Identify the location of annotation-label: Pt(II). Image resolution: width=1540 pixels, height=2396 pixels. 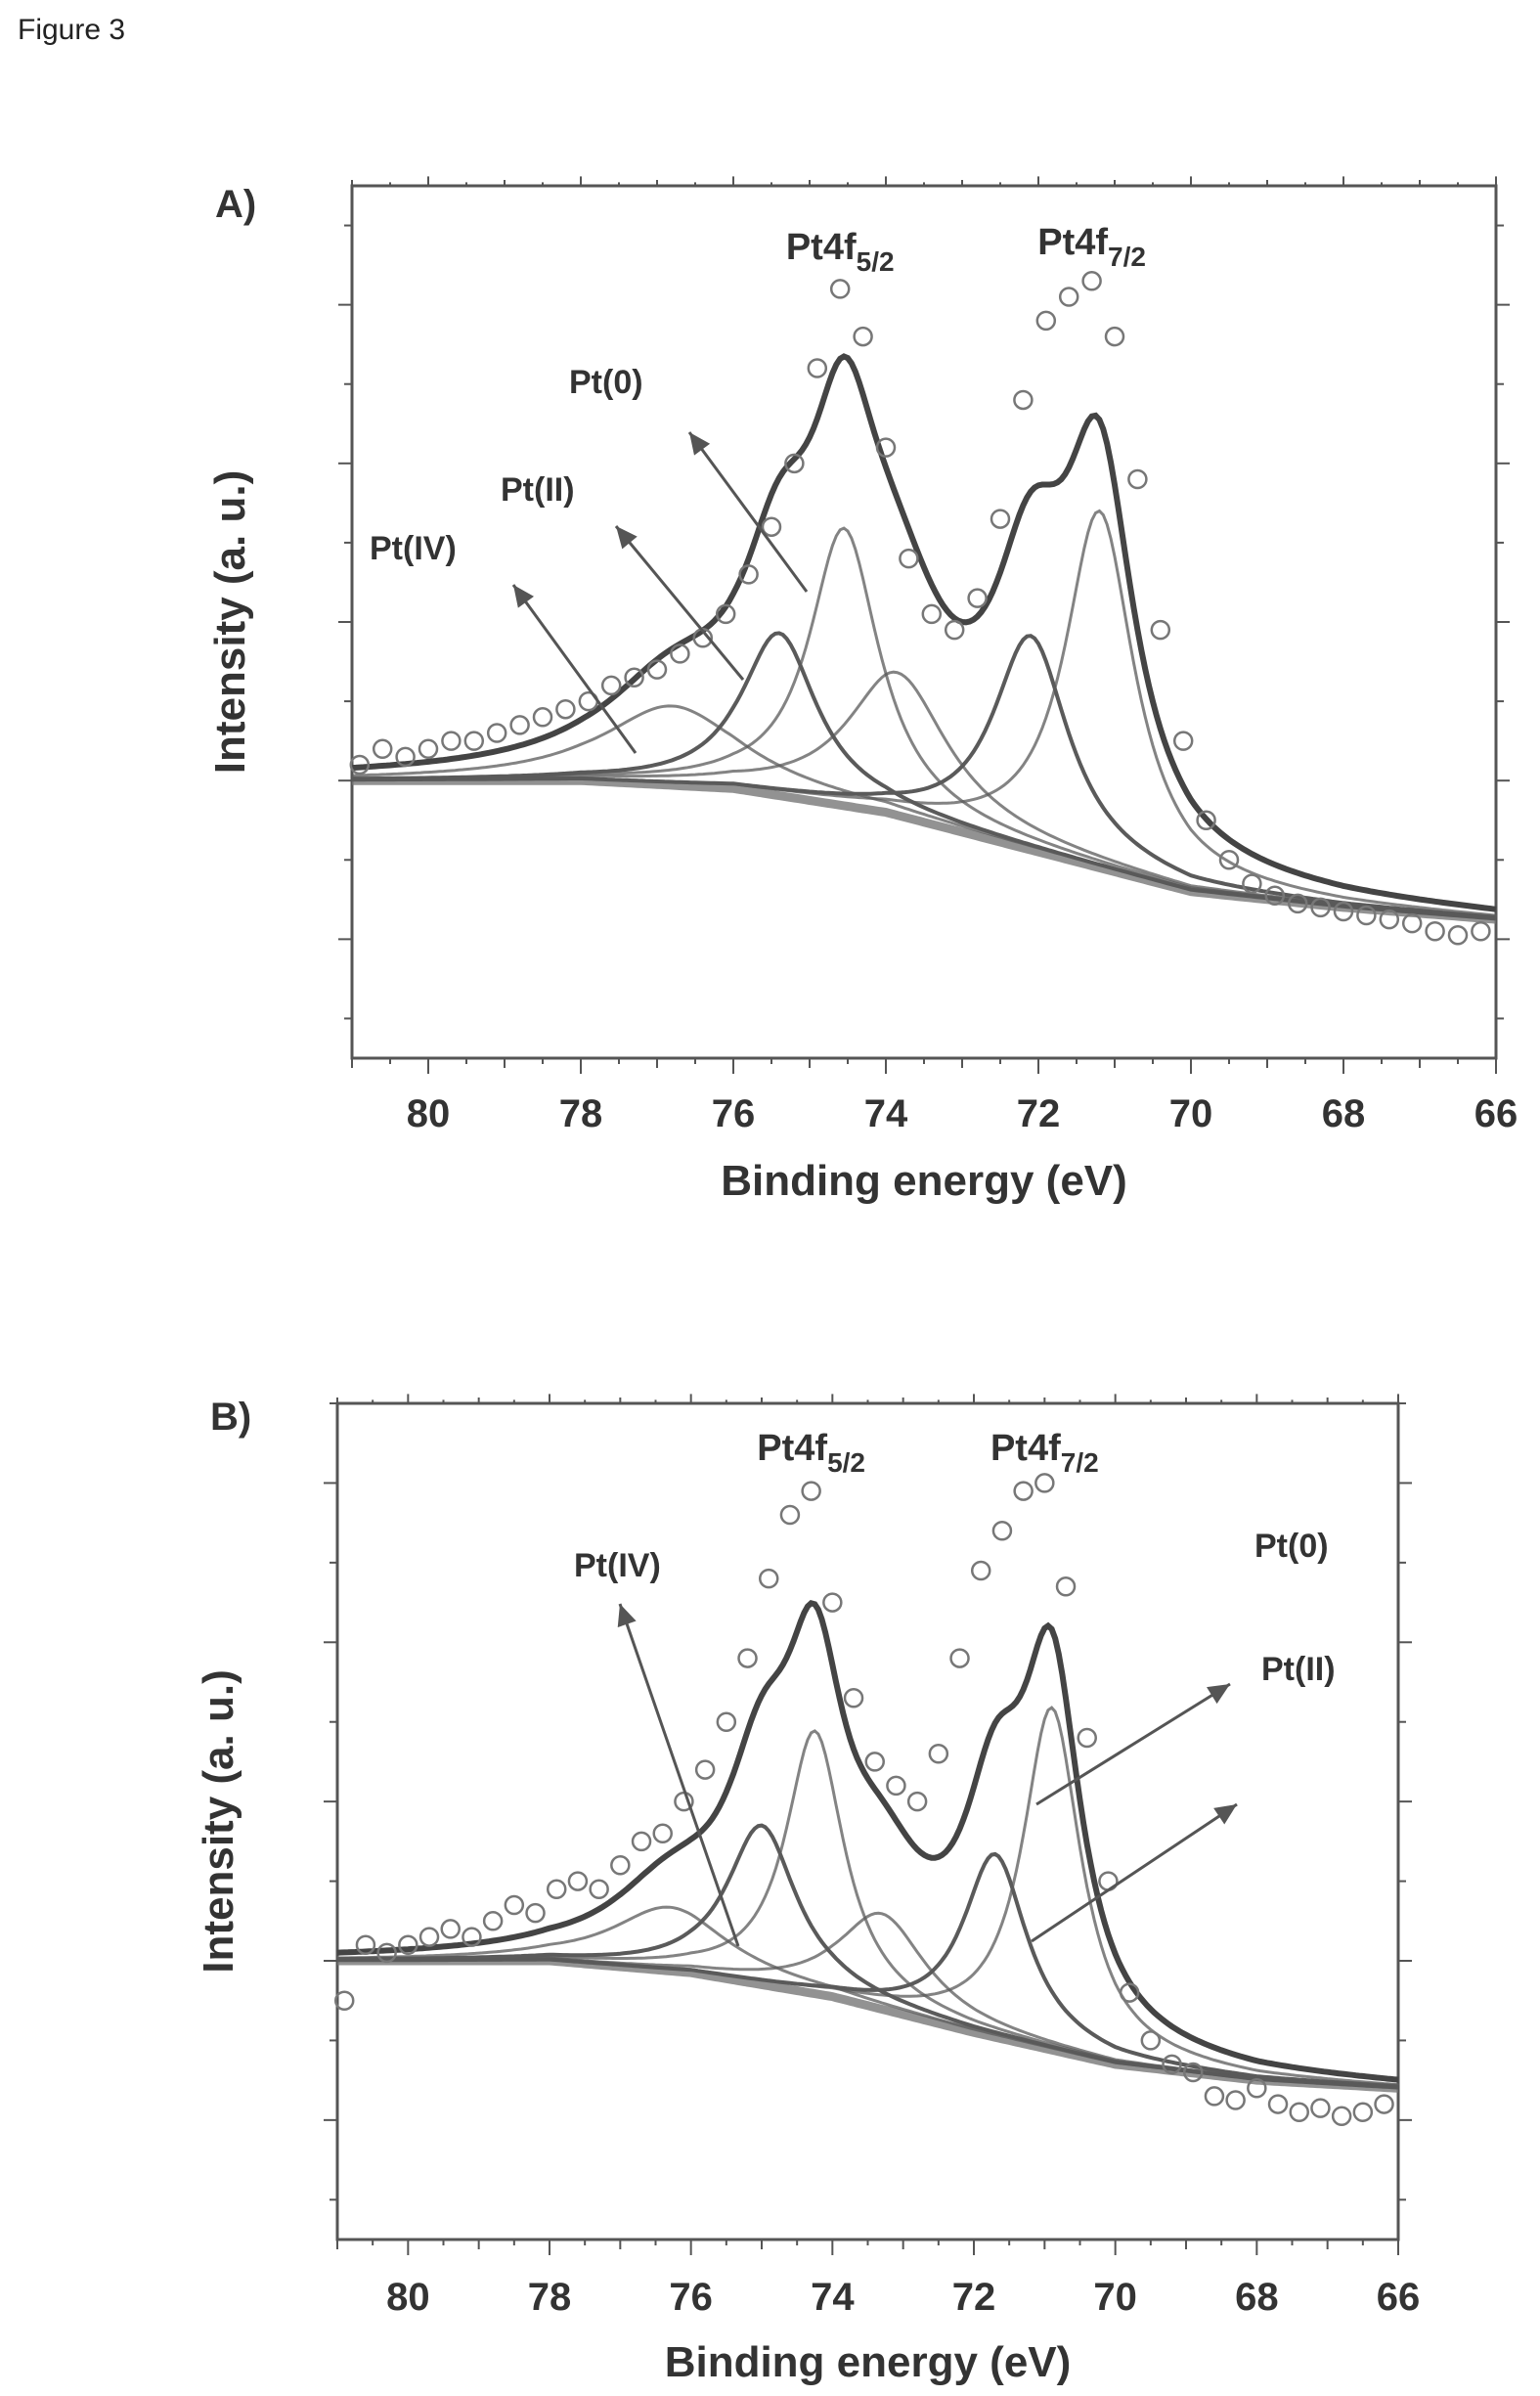
(1298, 1669).